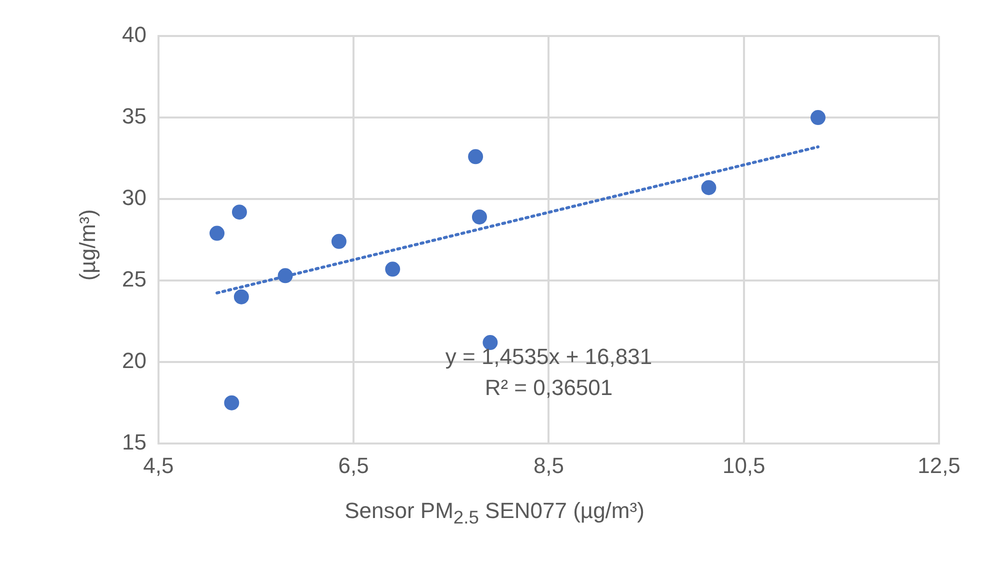  I want to click on x-tick-label: 12,5, so click(939, 465).